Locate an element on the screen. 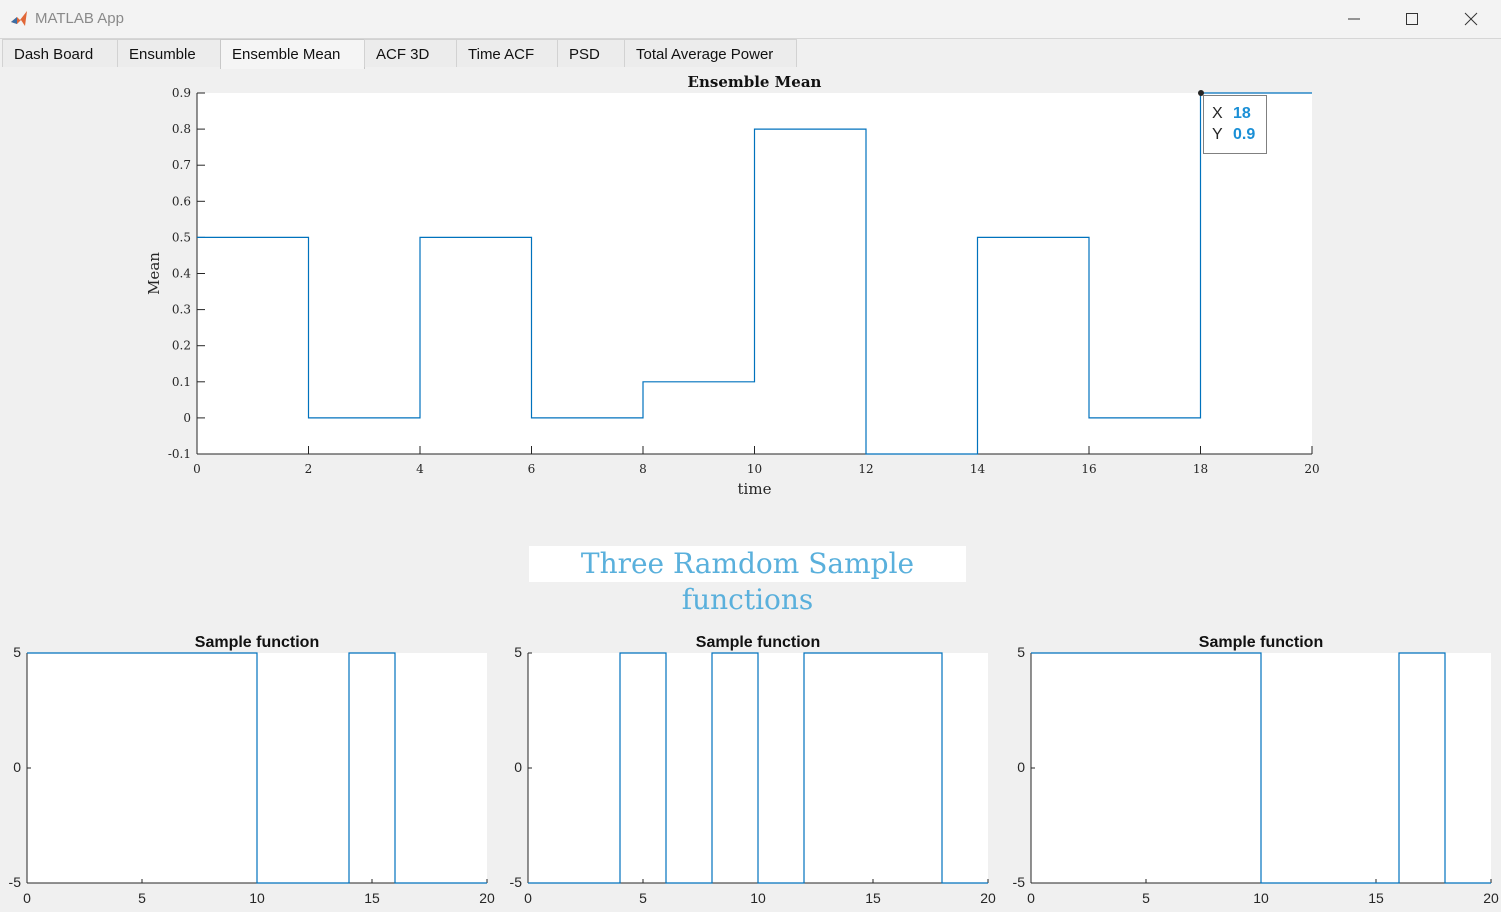  y-tick-label: 0.9 is located at coordinates (181, 93).